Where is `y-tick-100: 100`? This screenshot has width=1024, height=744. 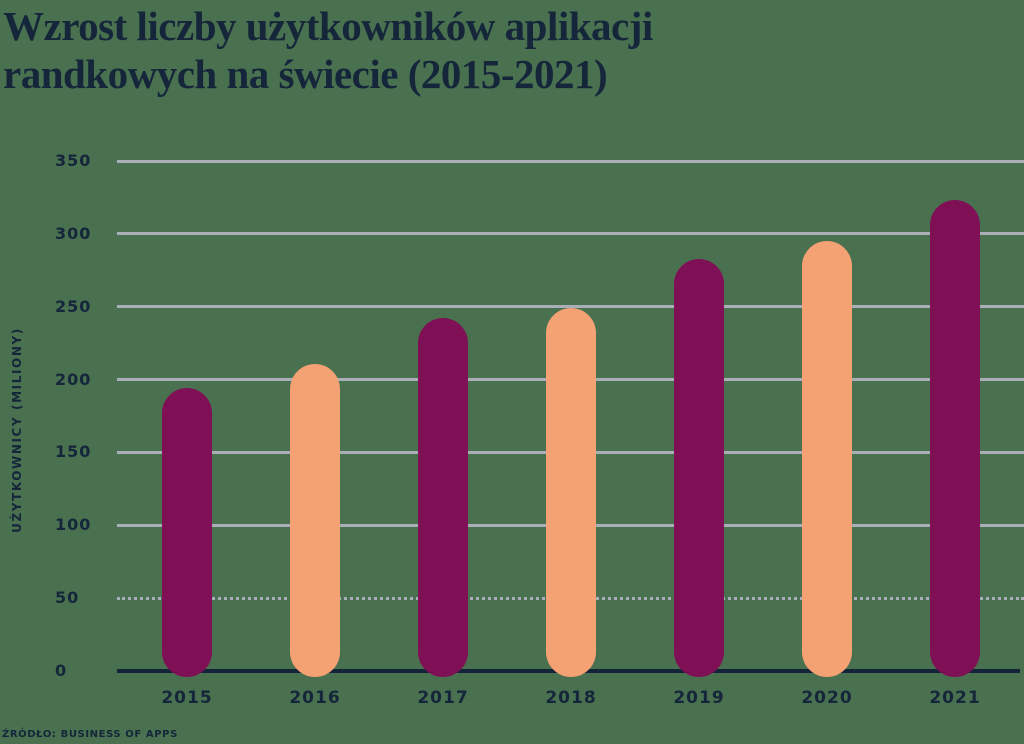 y-tick-100: 100 is located at coordinates (73, 524).